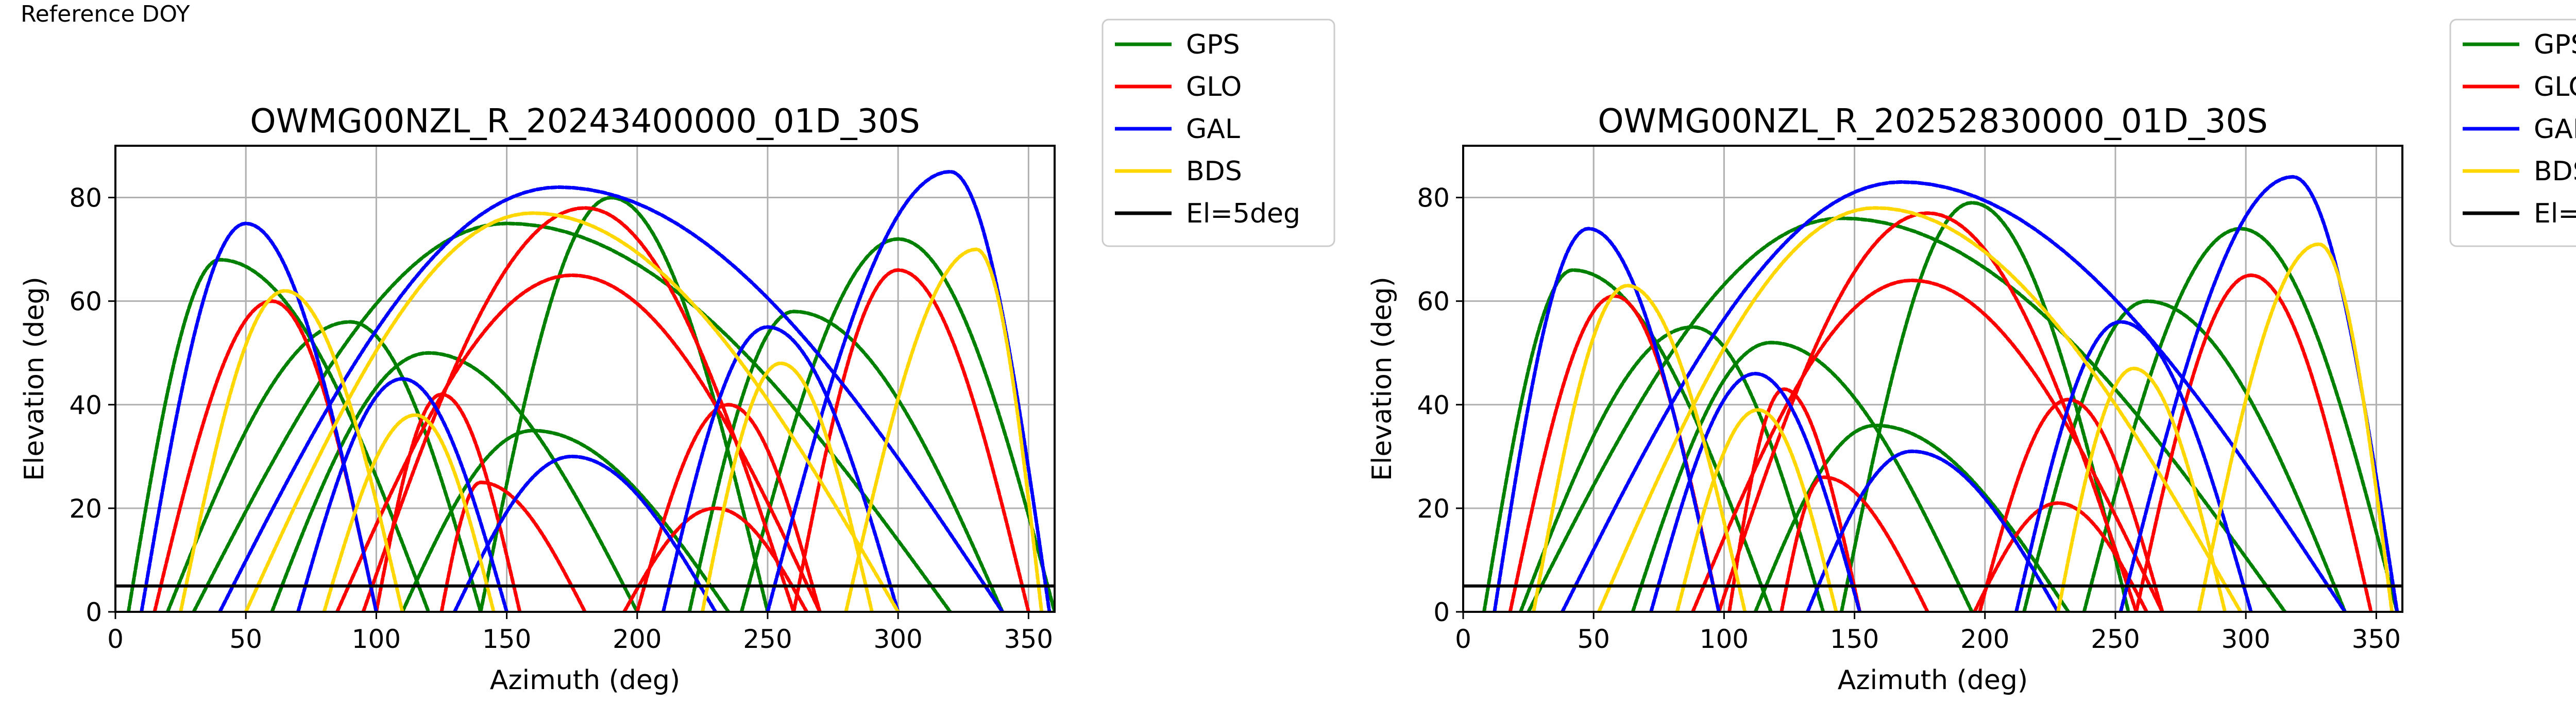  Describe the element at coordinates (105, 14) in the screenshot. I see `page-header-text: Reference DOY` at that location.